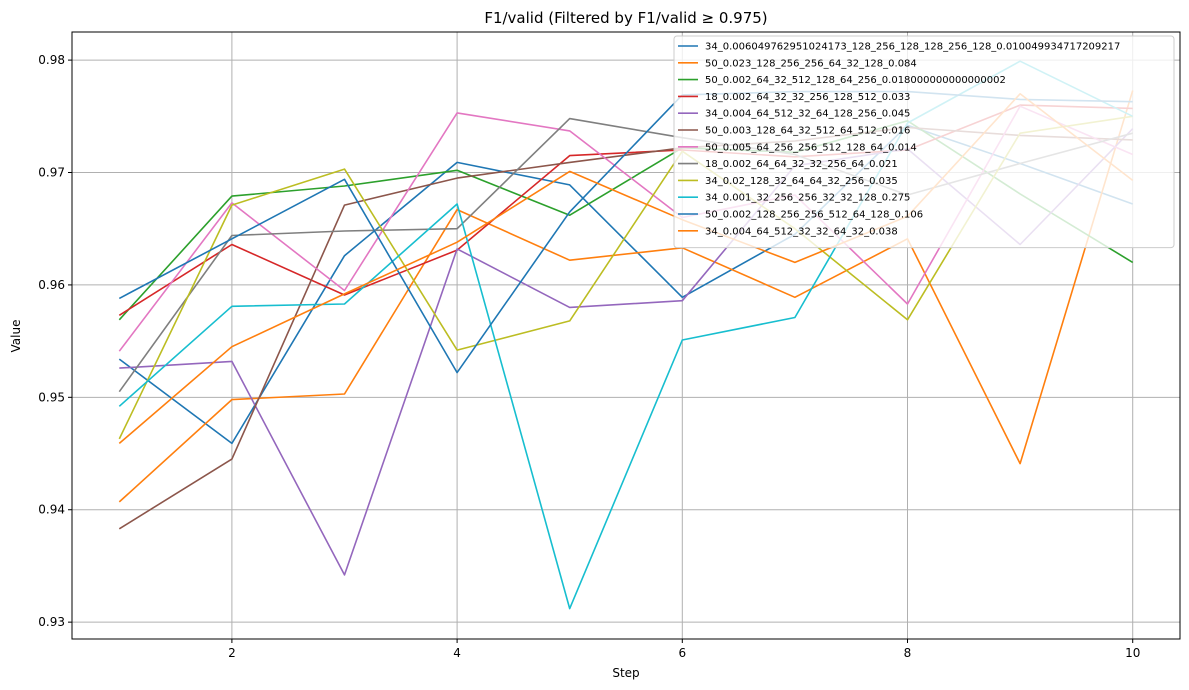  I want to click on legend-entry: 34_0.001_32_256_256_32_32_128_0.275, so click(807, 198).